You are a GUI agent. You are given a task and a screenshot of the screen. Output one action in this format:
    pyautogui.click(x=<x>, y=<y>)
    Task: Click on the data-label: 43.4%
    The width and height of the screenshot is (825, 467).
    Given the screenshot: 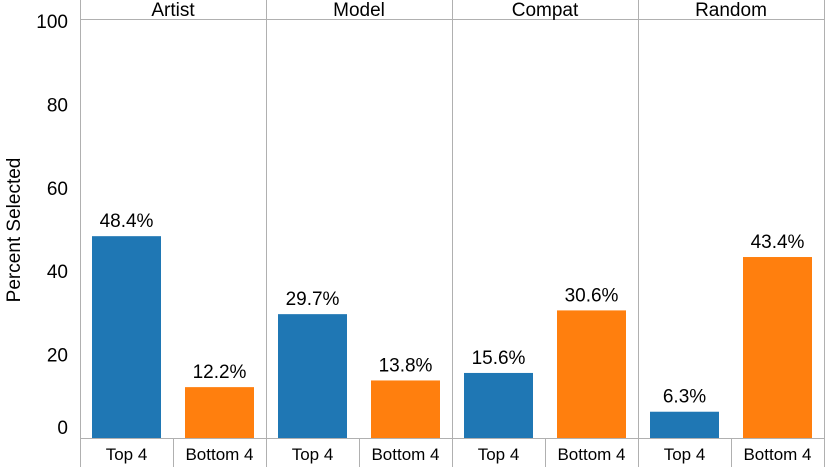 What is the action you would take?
    pyautogui.click(x=778, y=242)
    